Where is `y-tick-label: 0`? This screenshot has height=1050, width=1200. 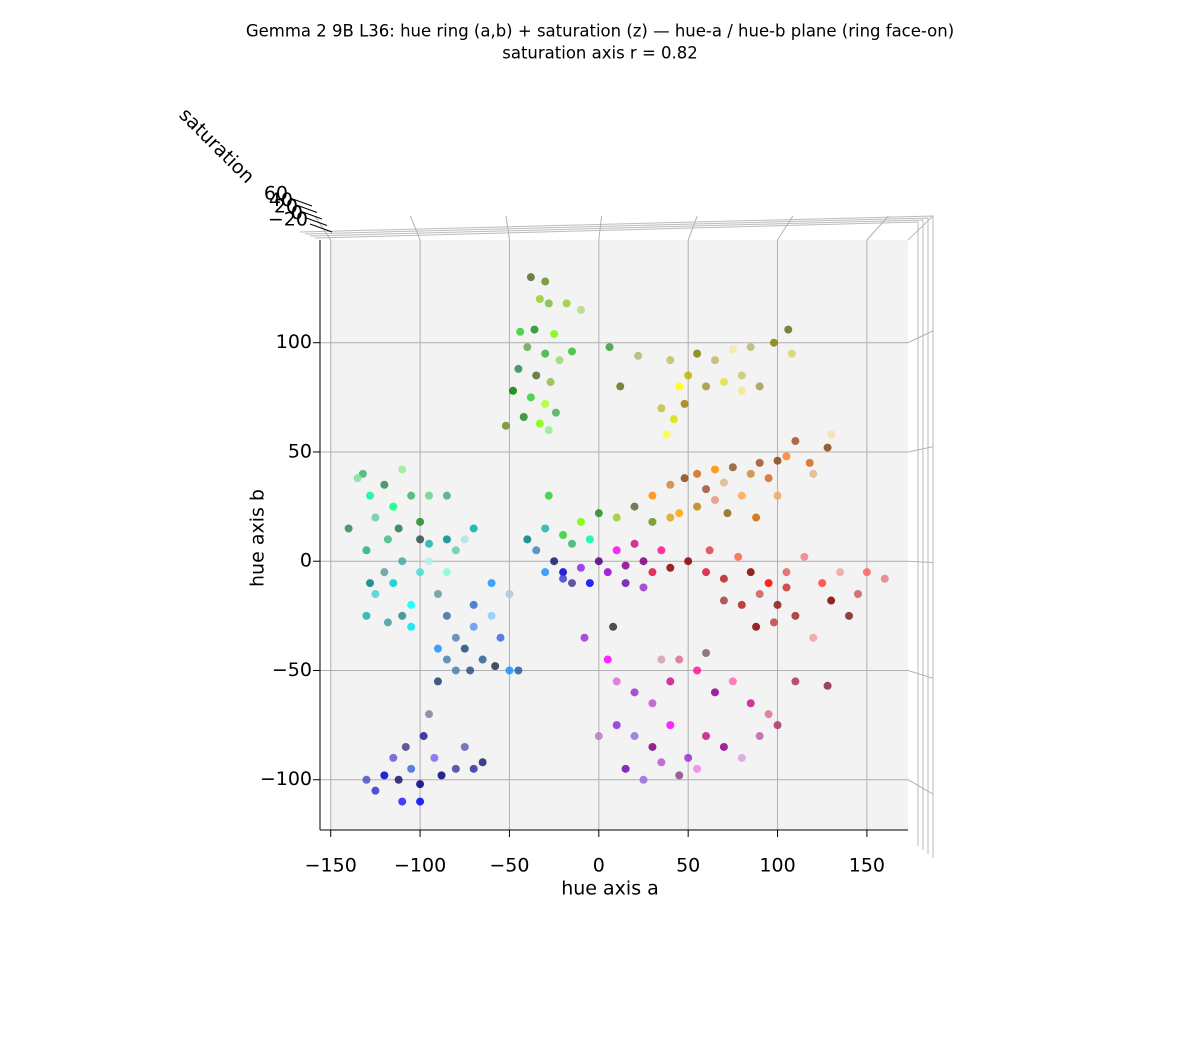
y-tick-label: 0 is located at coordinates (306, 561).